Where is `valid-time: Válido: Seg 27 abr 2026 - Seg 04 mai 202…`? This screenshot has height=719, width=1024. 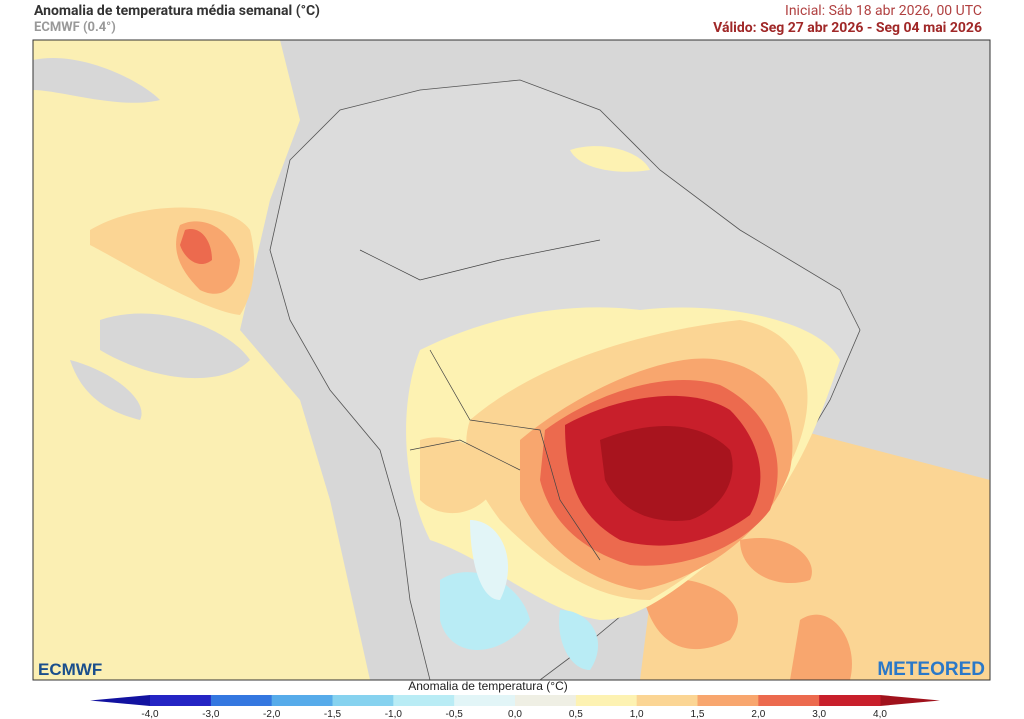
valid-time: Válido: Seg 27 abr 2026 - Seg 04 mai 202… is located at coordinates (847, 28).